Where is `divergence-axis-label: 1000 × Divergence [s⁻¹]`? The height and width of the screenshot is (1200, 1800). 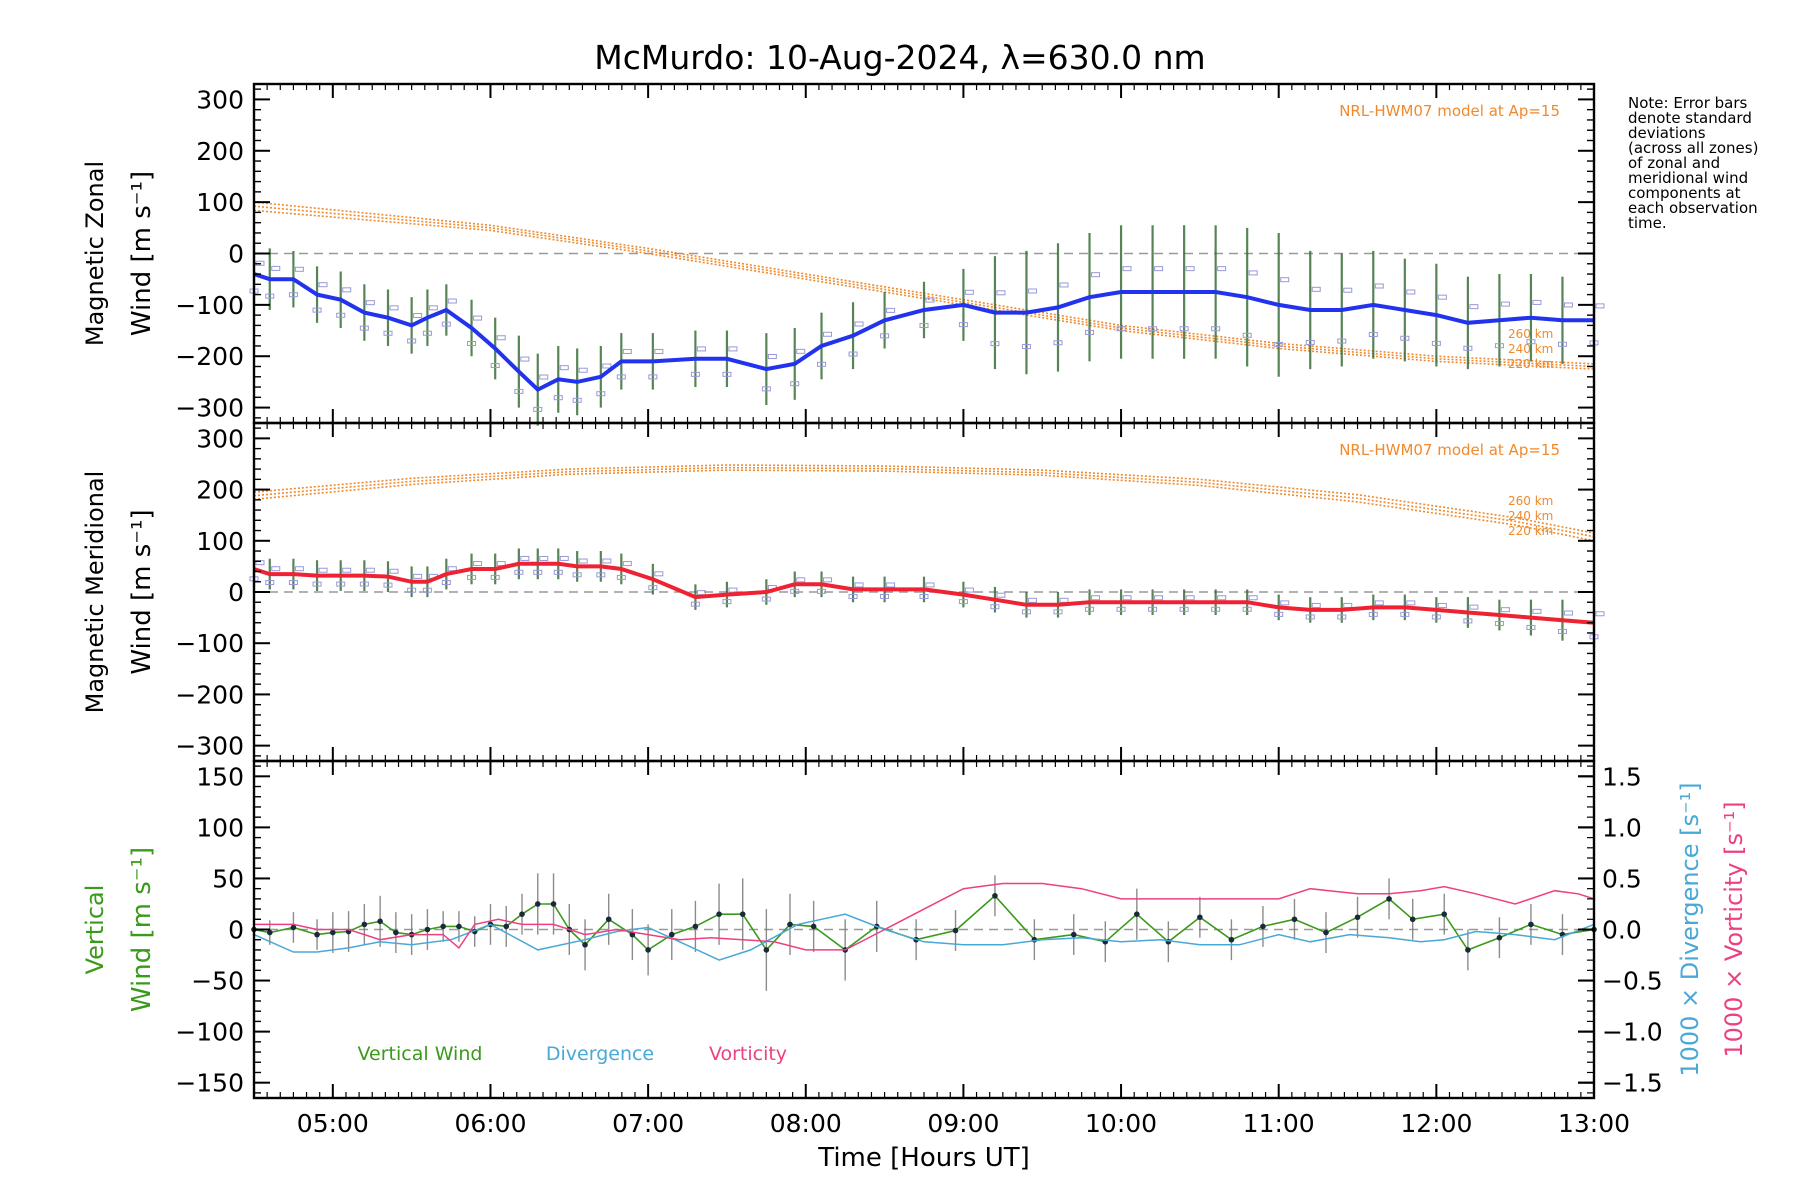
divergence-axis-label: 1000 × Divergence [s⁻¹] is located at coordinates (1690, 929).